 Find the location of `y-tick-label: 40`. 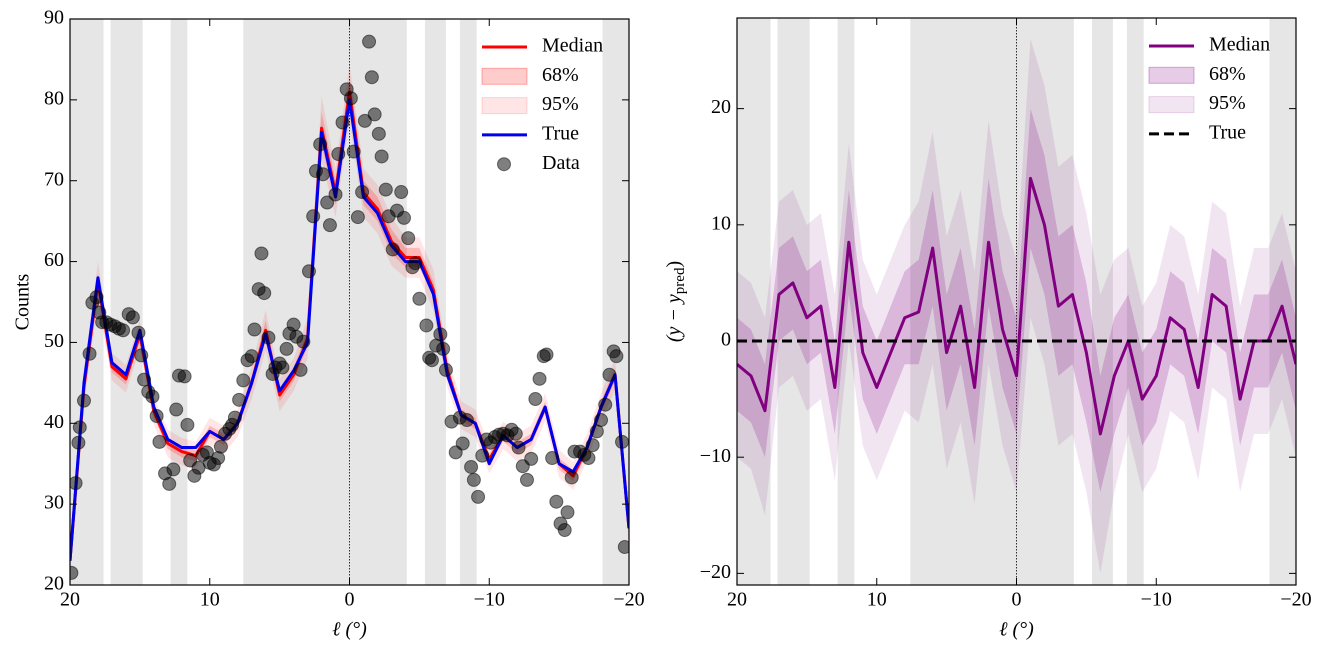

y-tick-label: 40 is located at coordinates (54, 422).